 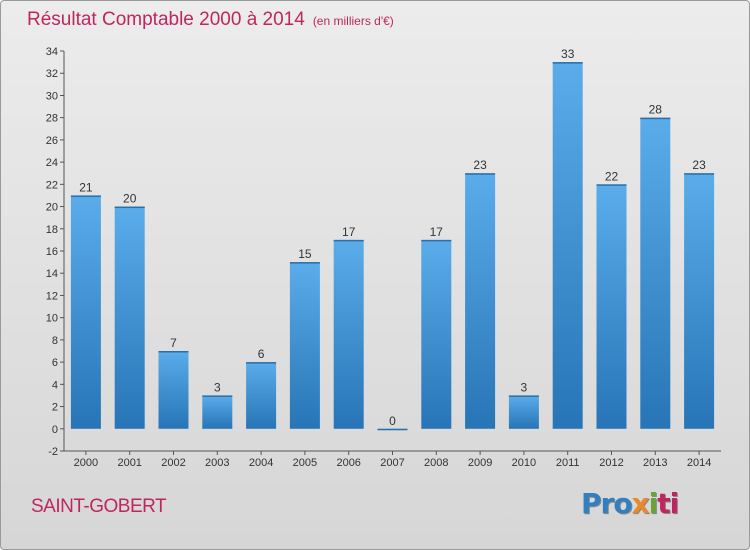 What do you see at coordinates (607, 503) in the screenshot?
I see `logo-part-1: Pro` at bounding box center [607, 503].